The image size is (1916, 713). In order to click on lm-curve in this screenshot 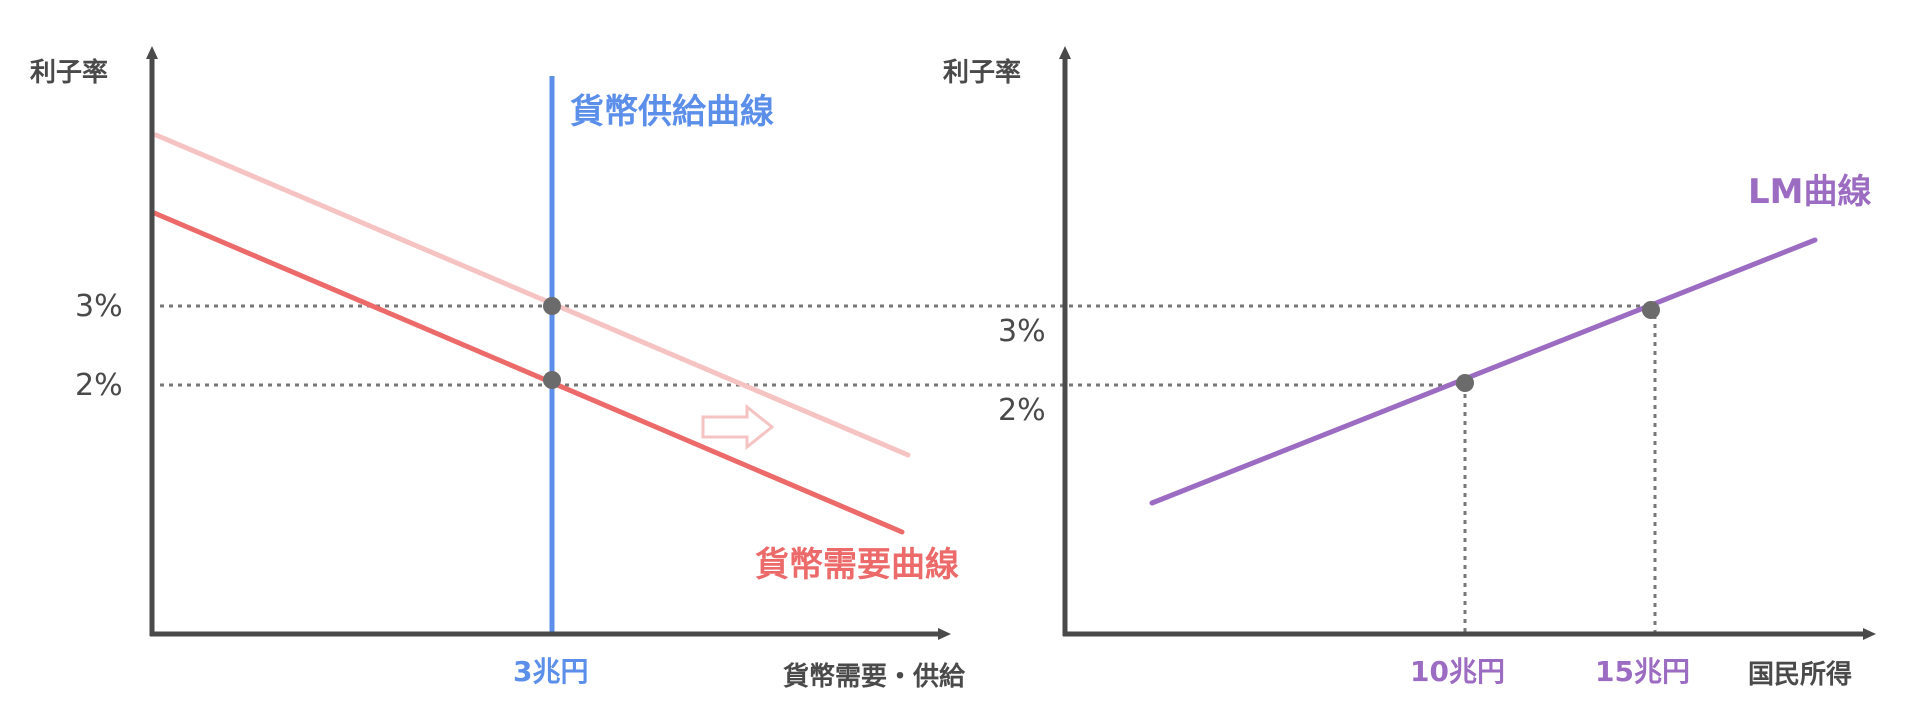, I will do `click(1483, 371)`.